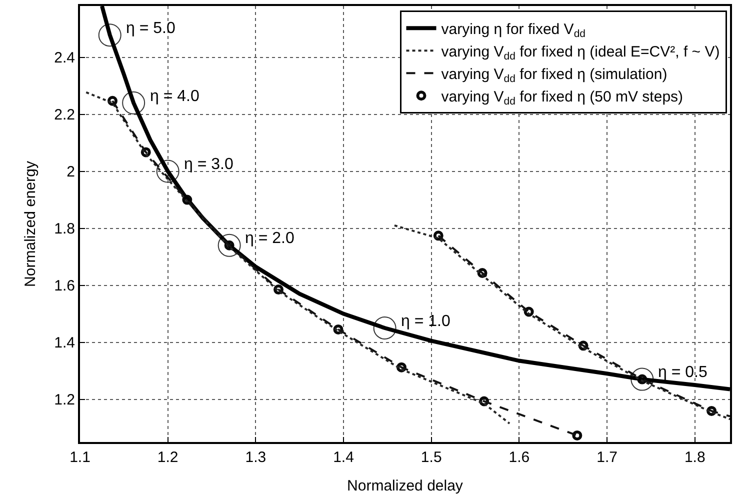 The image size is (736, 502). Describe the element at coordinates (151, 28) in the screenshot. I see `annotation: η = 5.0` at that location.